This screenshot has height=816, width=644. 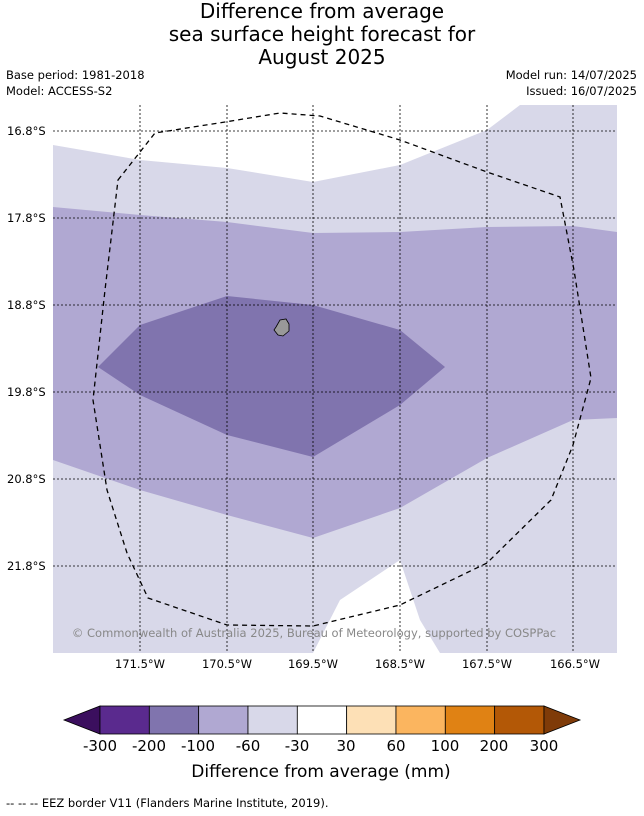 I want to click on meta-left: Base period: 1981-2018 Model: ACCESS-S2, so click(x=75, y=83).